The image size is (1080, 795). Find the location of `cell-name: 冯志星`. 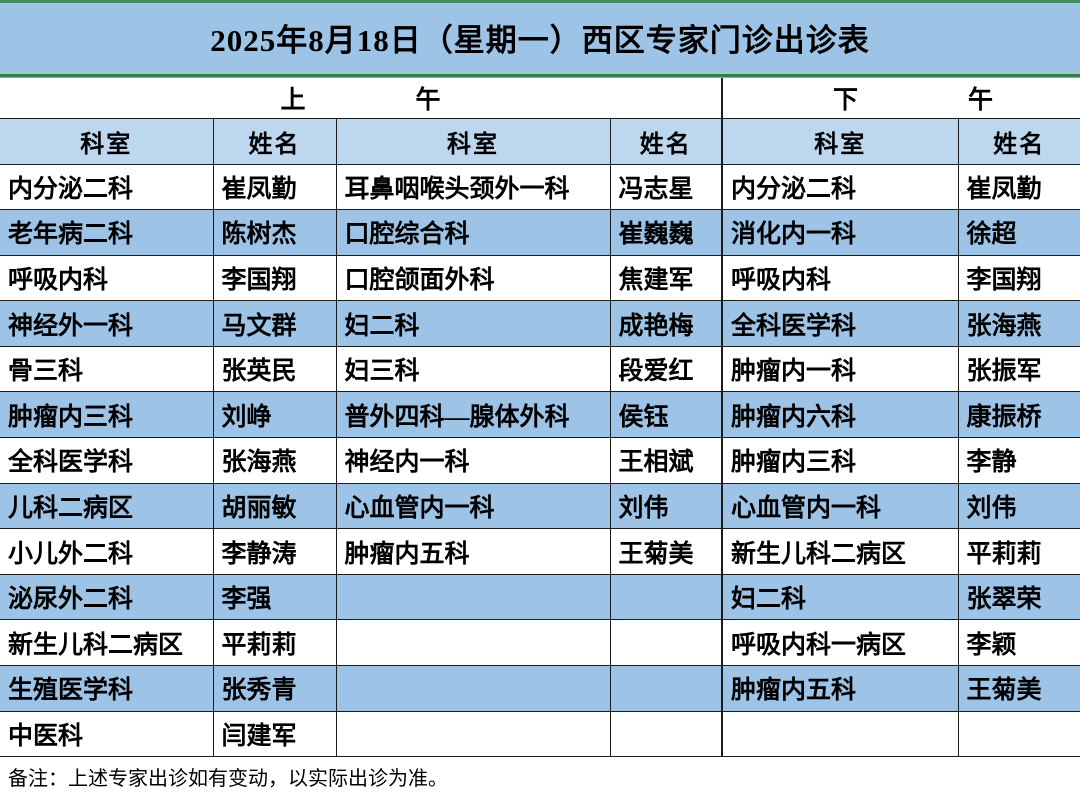

cell-name: 冯志星 is located at coordinates (666, 187).